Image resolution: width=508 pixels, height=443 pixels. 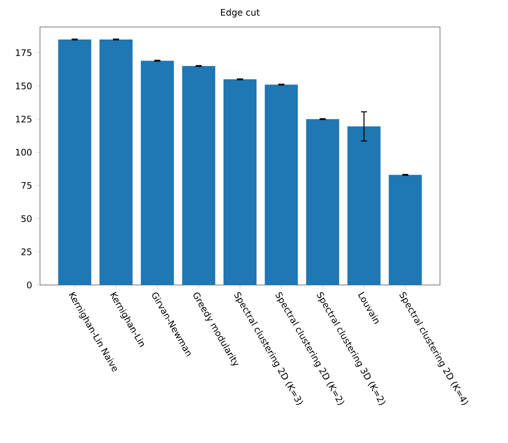 I want to click on y-tick-label: 75, so click(x=26, y=185).